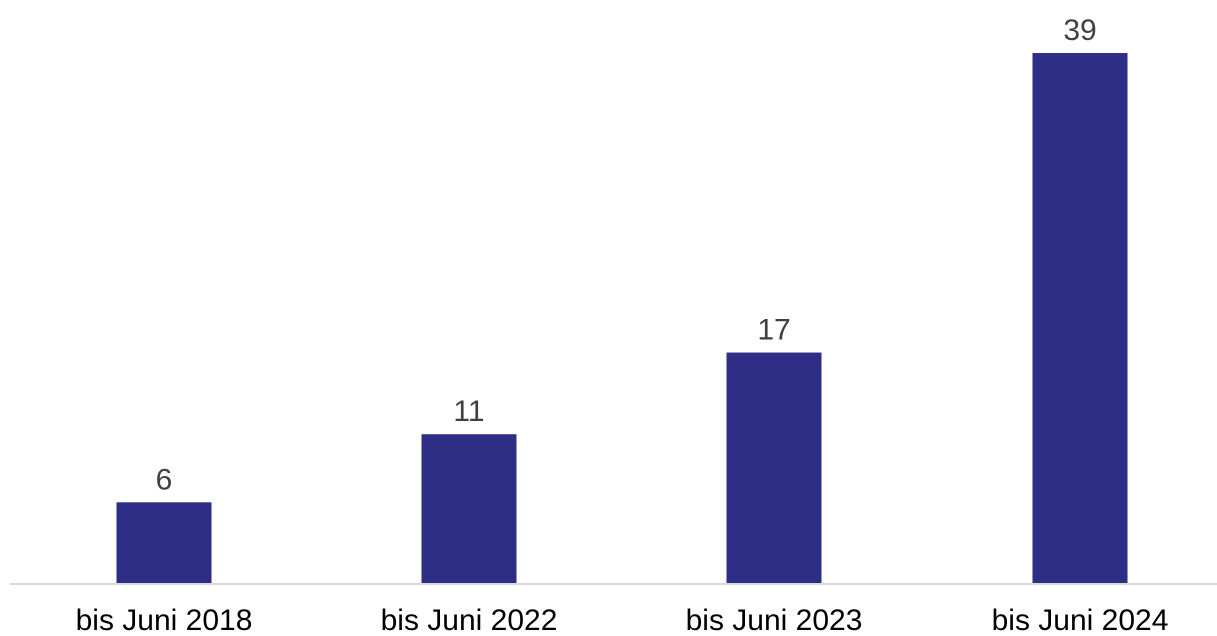  What do you see at coordinates (774, 620) in the screenshot?
I see `x-tick-label-3: bis Juni 2023` at bounding box center [774, 620].